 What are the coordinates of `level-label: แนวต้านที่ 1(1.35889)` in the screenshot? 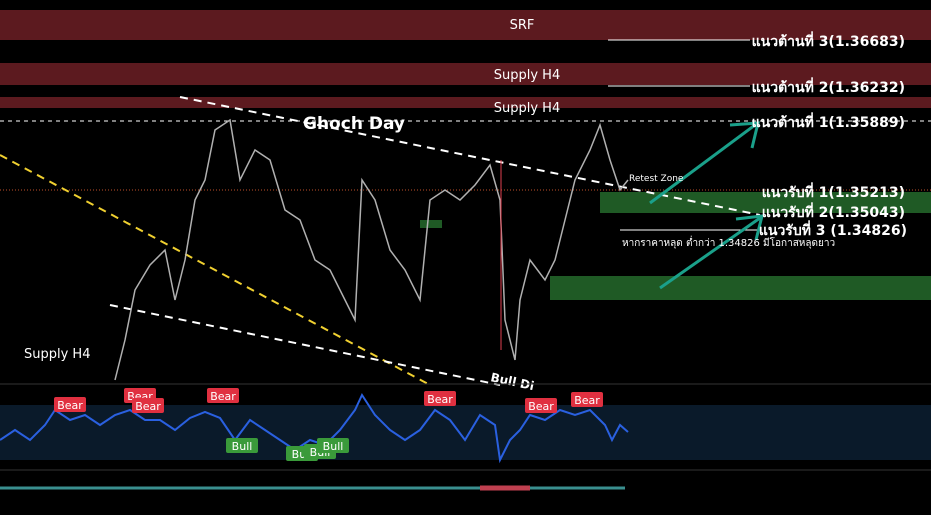 It's located at (828, 121).